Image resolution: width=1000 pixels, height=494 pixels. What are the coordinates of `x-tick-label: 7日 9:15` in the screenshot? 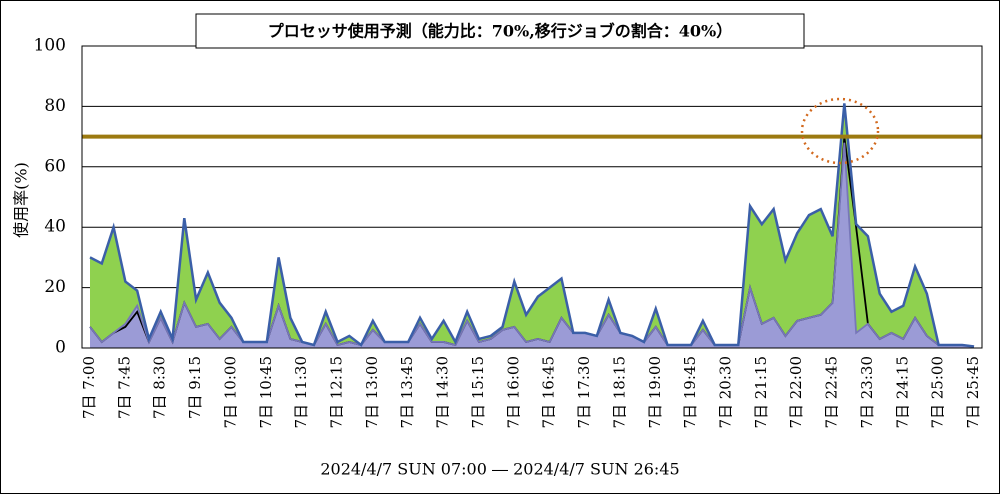 It's located at (195, 387).